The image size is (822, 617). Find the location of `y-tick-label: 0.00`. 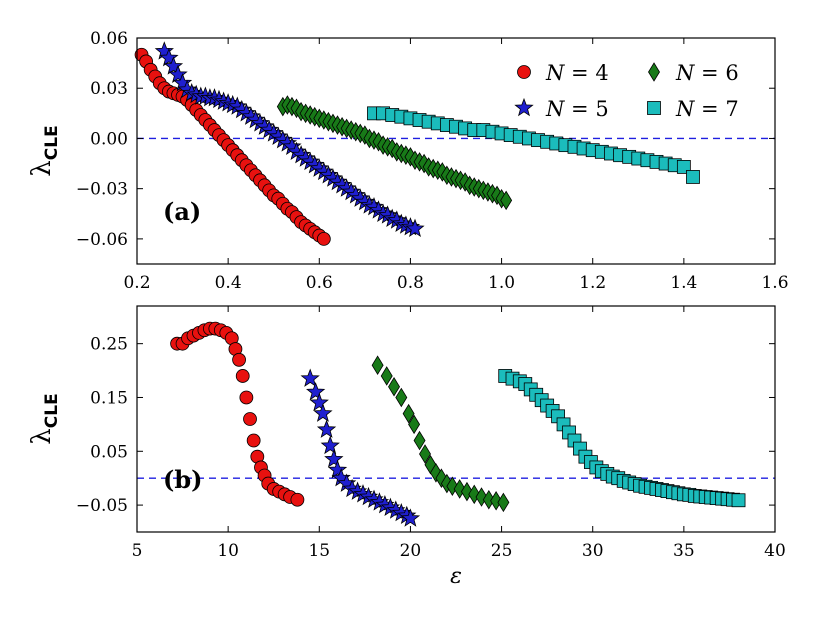

y-tick-label: 0.00 is located at coordinates (109, 139).